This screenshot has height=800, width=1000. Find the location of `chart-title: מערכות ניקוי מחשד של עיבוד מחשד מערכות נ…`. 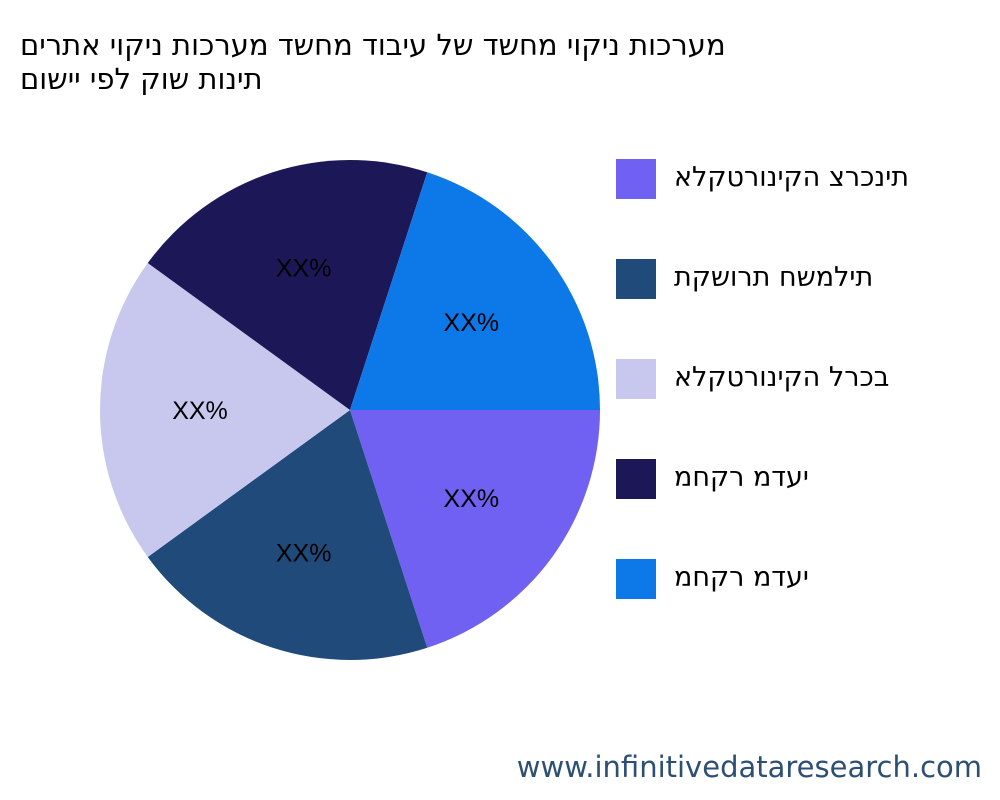

chart-title: מערכות ניקוי מחשד של עיבוד מחשד מערכות נ… is located at coordinates (475, 62).